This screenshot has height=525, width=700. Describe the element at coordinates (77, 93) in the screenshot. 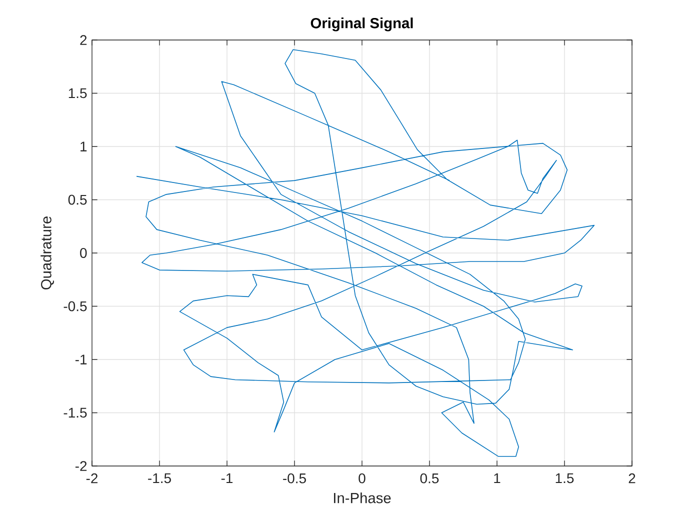

I see `y-tick-label: 1.5` at that location.